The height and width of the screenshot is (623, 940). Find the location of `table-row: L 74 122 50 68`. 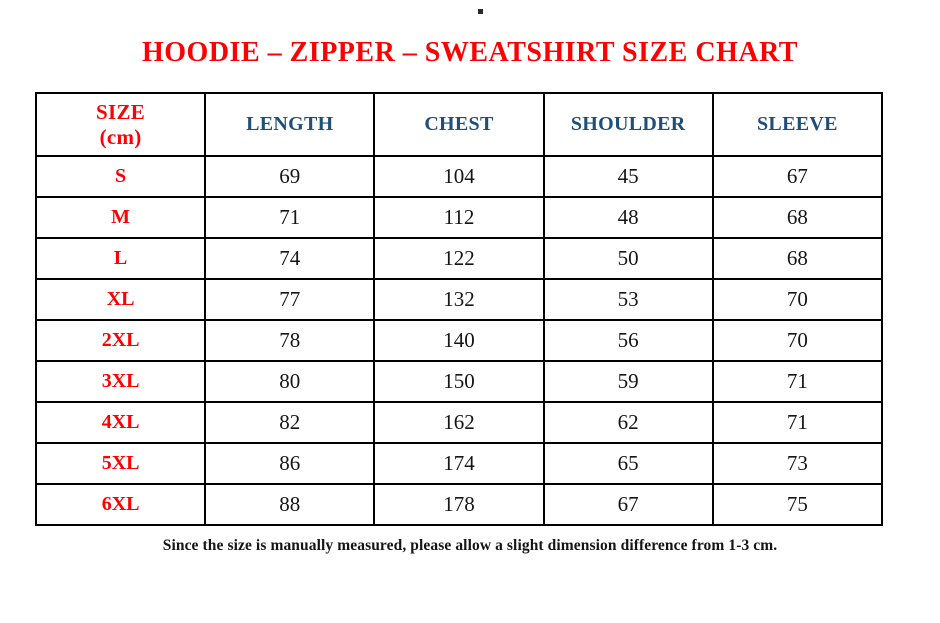

table-row: L 74 122 50 68 is located at coordinates (459, 258).